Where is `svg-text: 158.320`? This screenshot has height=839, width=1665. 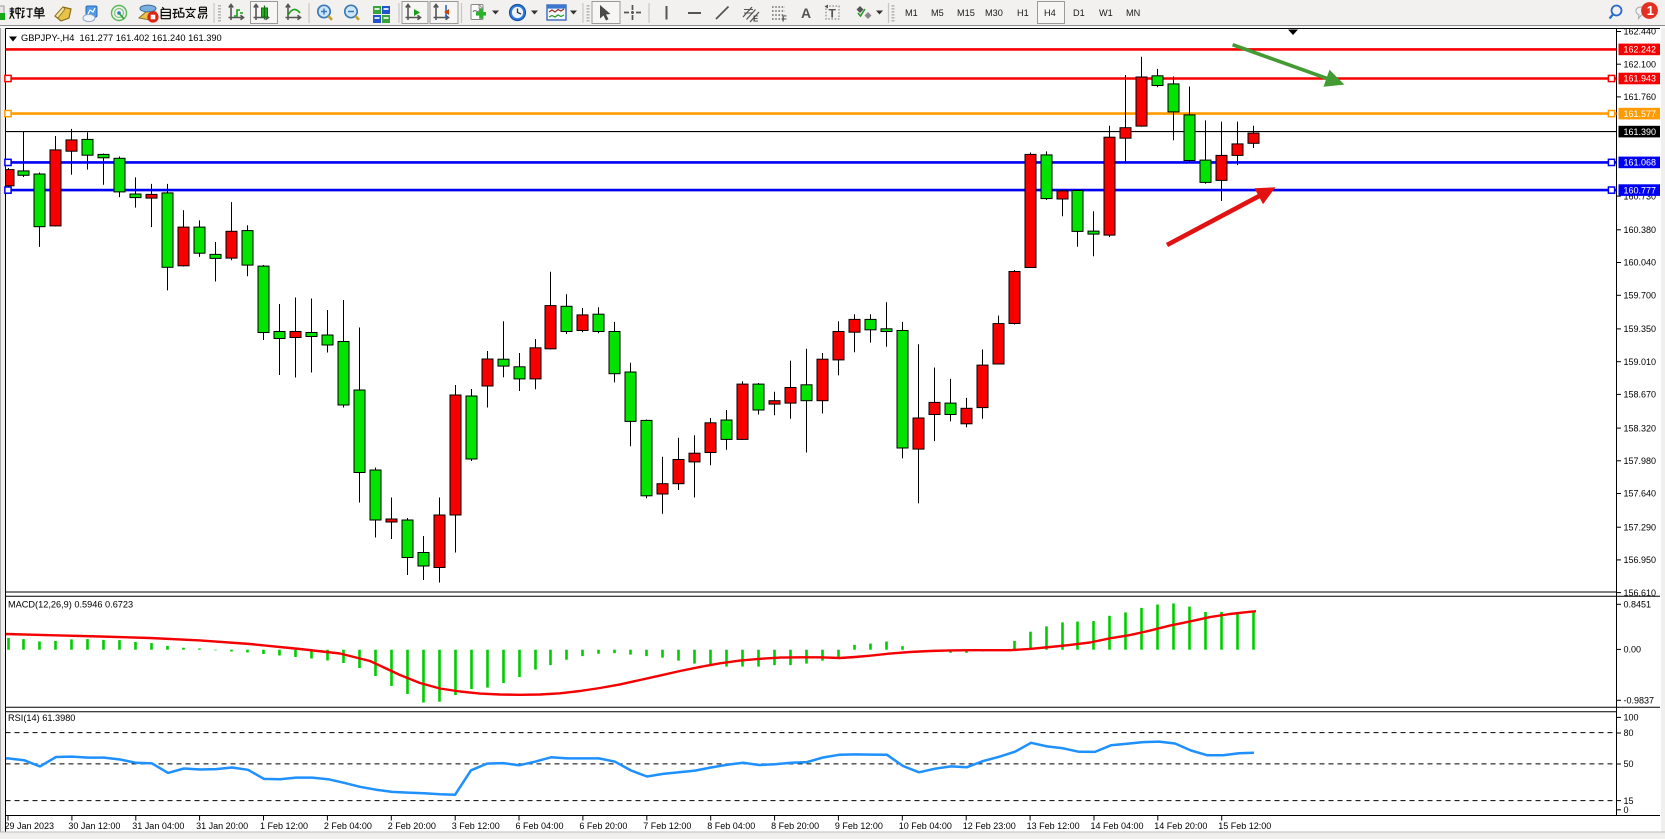
svg-text: 158.320 is located at coordinates (1640, 428).